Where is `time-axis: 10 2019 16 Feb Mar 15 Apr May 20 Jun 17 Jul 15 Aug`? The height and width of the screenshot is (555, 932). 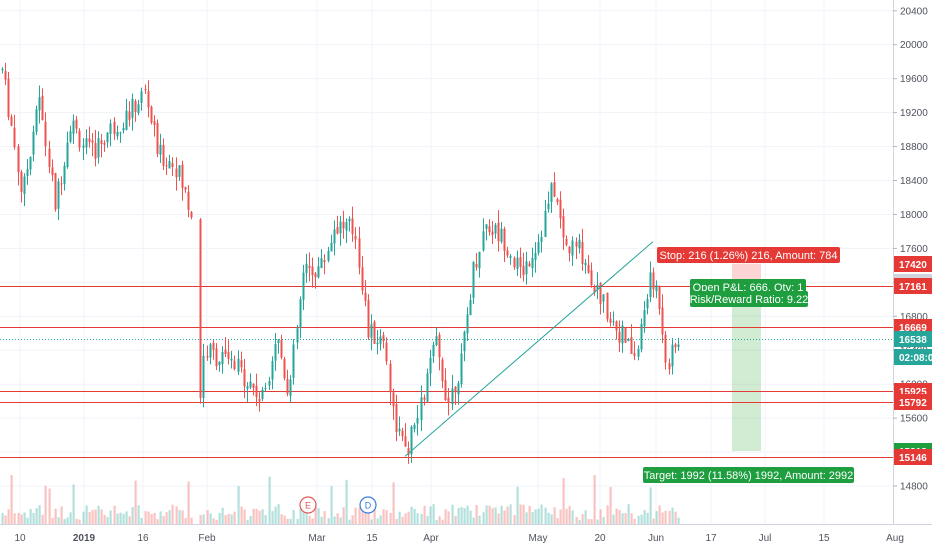 time-axis: 10 2019 16 Feb Mar 15 Apr May 20 Jun 17 Jul 15 Aug is located at coordinates (466, 534).